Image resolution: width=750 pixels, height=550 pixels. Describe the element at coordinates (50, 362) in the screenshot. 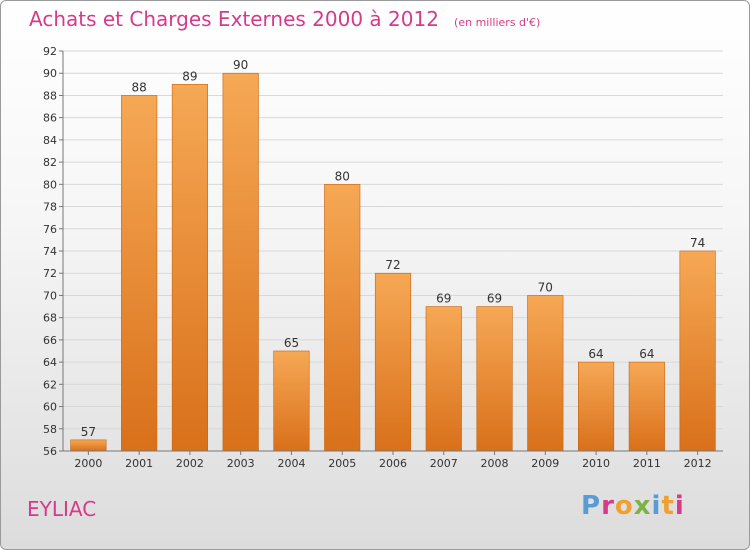

I see `y-tick-label: 64` at that location.